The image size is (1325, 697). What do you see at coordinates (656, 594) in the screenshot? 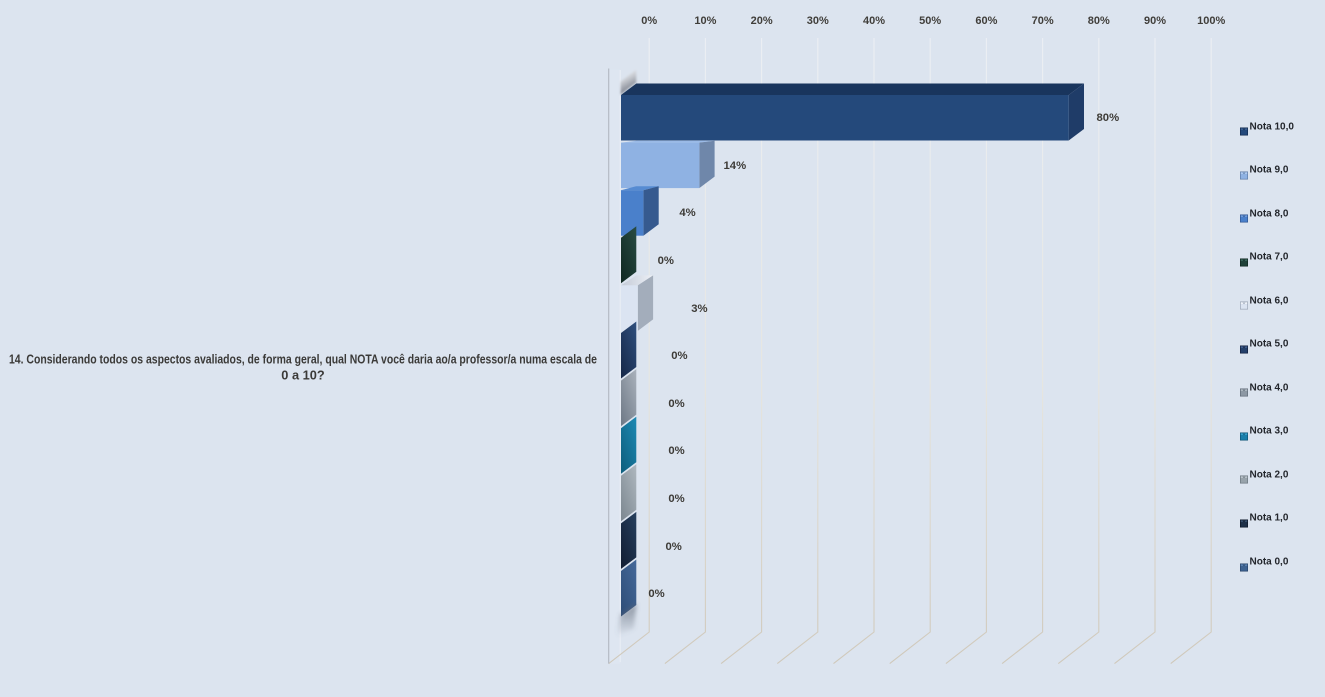
I see `data-label-nota-0-0: 0%` at bounding box center [656, 594].